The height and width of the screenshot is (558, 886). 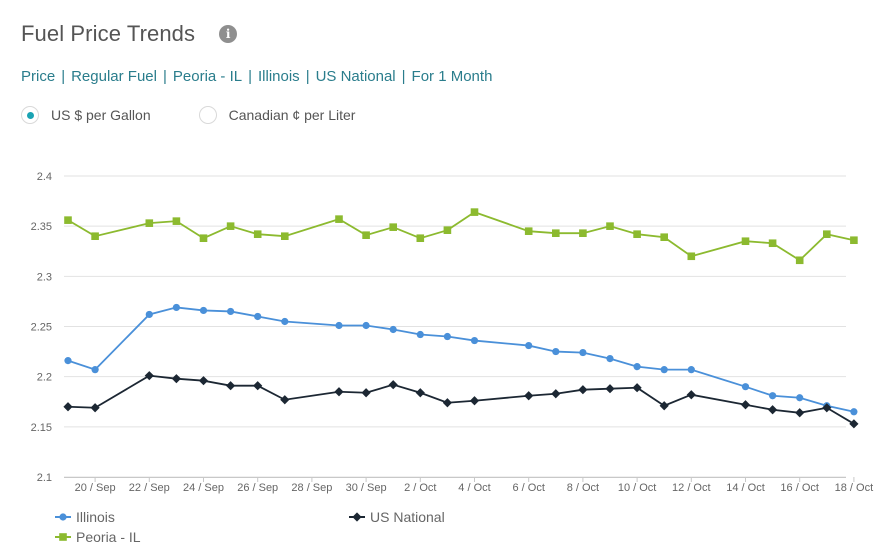 What do you see at coordinates (452, 76) in the screenshot?
I see `breadcrumb-item: For 1 Month` at bounding box center [452, 76].